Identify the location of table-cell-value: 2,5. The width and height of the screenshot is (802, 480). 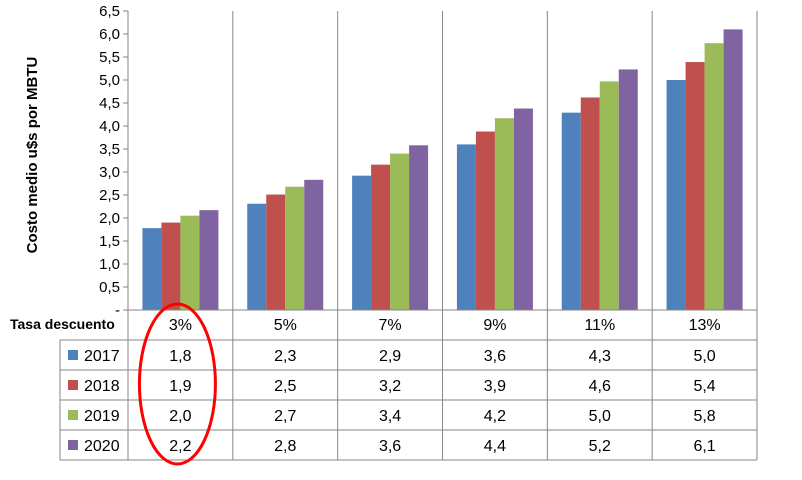
(285, 386).